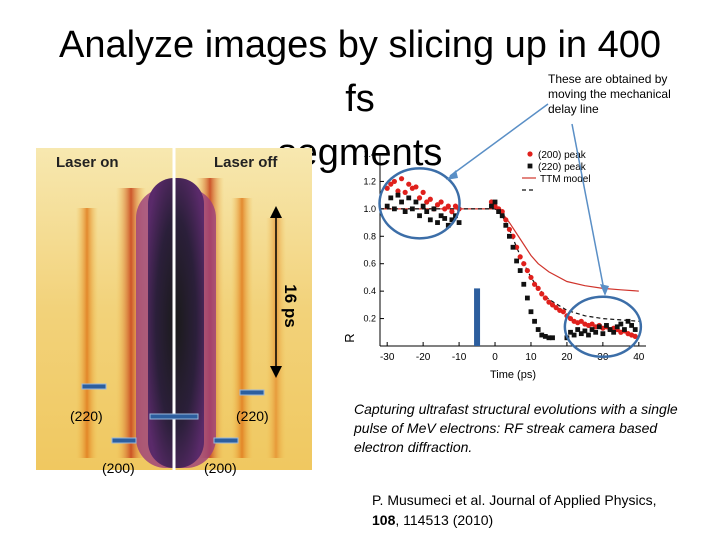 This screenshot has height=540, width=720. Describe the element at coordinates (369, 291) in the screenshot. I see `y-tick-label: 0.4` at that location.